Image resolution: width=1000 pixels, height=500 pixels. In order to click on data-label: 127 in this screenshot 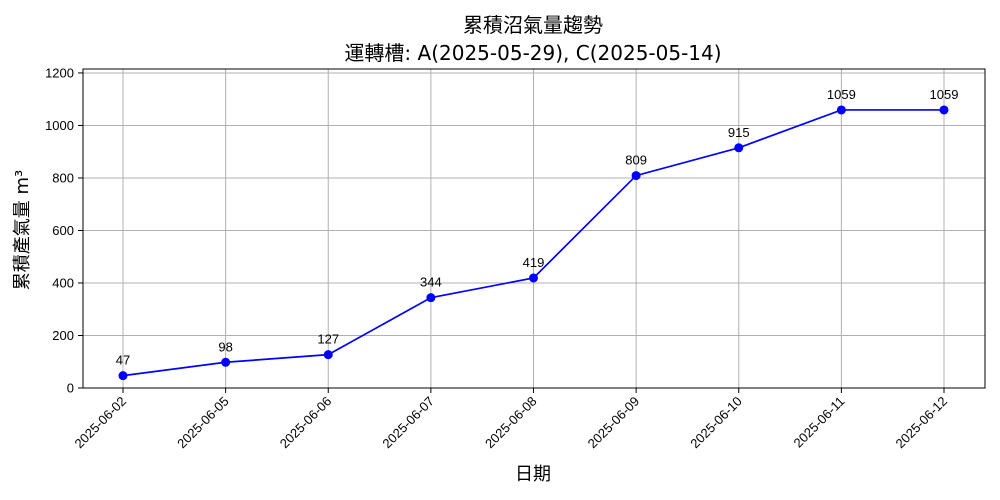, I will do `click(328, 339)`.